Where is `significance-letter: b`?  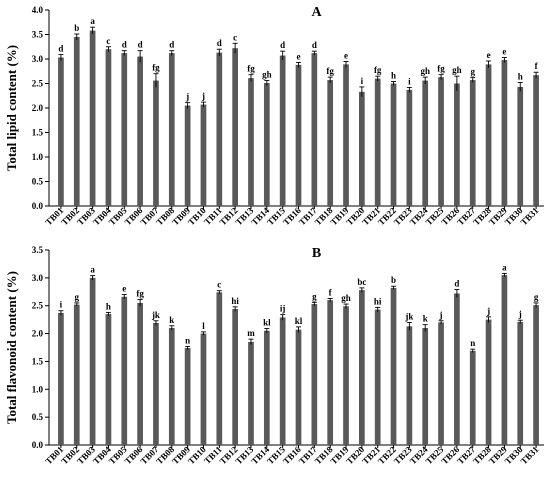
significance-letter: b is located at coordinates (76, 28).